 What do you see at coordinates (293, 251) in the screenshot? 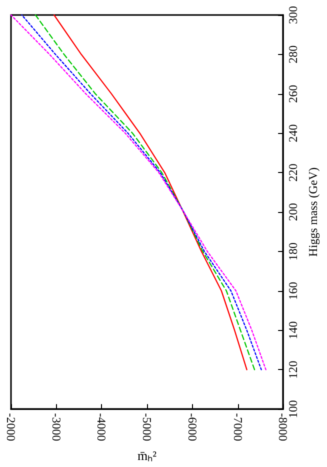
I see `y-tick-label: 180` at bounding box center [293, 251].